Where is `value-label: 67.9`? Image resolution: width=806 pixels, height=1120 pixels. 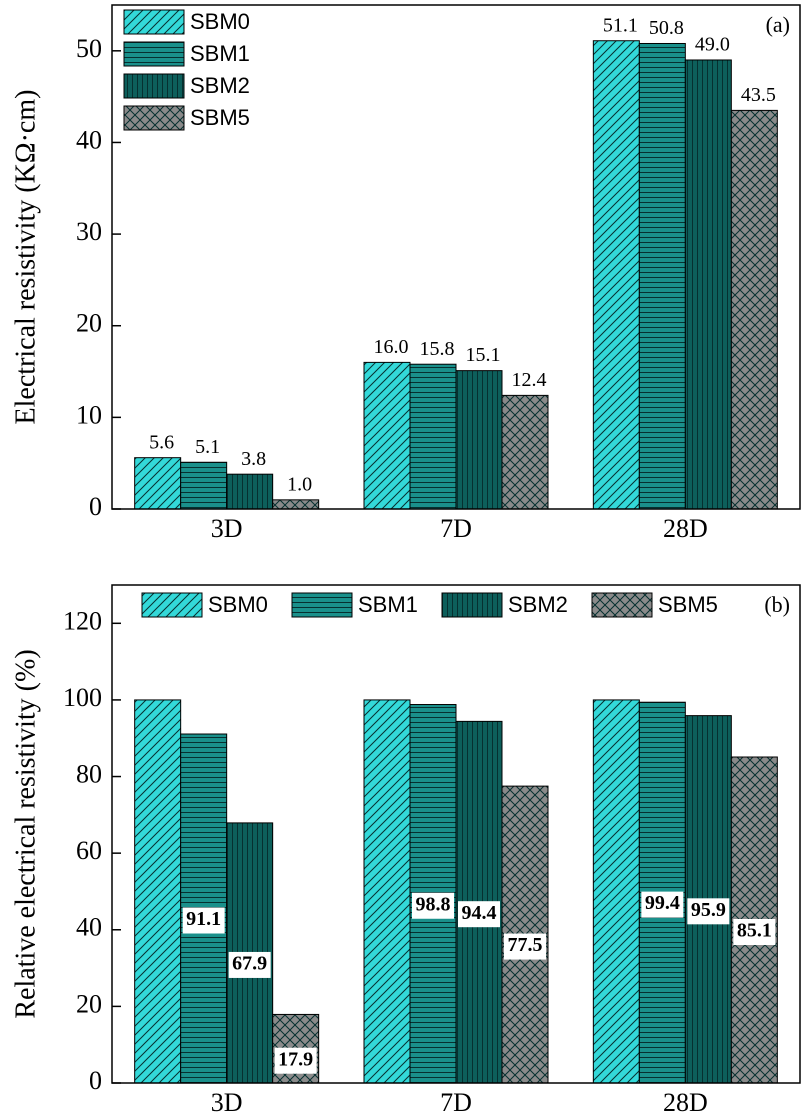
value-label: 67.9 is located at coordinates (249, 964).